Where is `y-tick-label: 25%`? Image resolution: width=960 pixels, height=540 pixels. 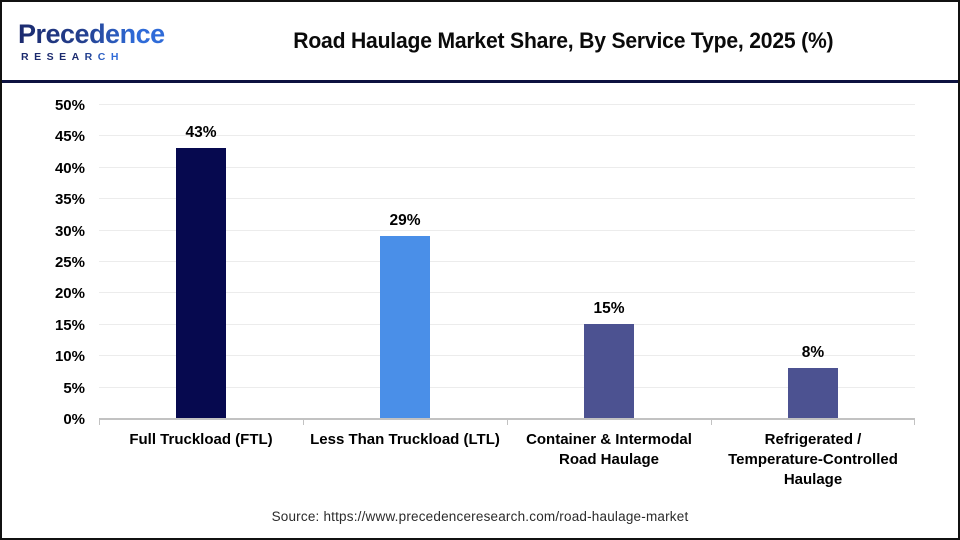
y-tick-label: 25% is located at coordinates (69, 262).